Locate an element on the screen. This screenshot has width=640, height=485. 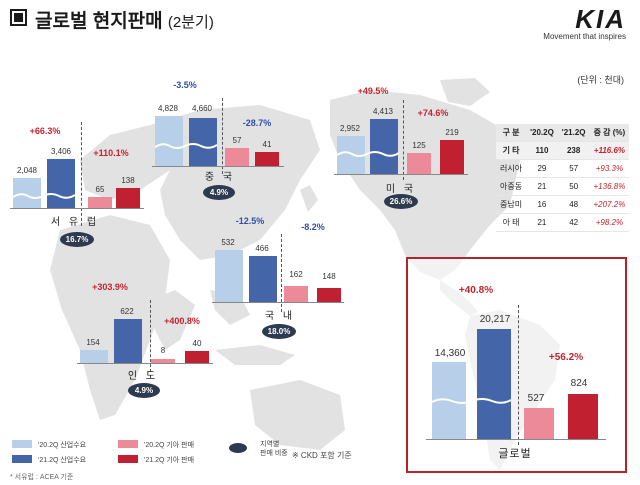
korea-ind20-bar is located at coordinates (229, 276).